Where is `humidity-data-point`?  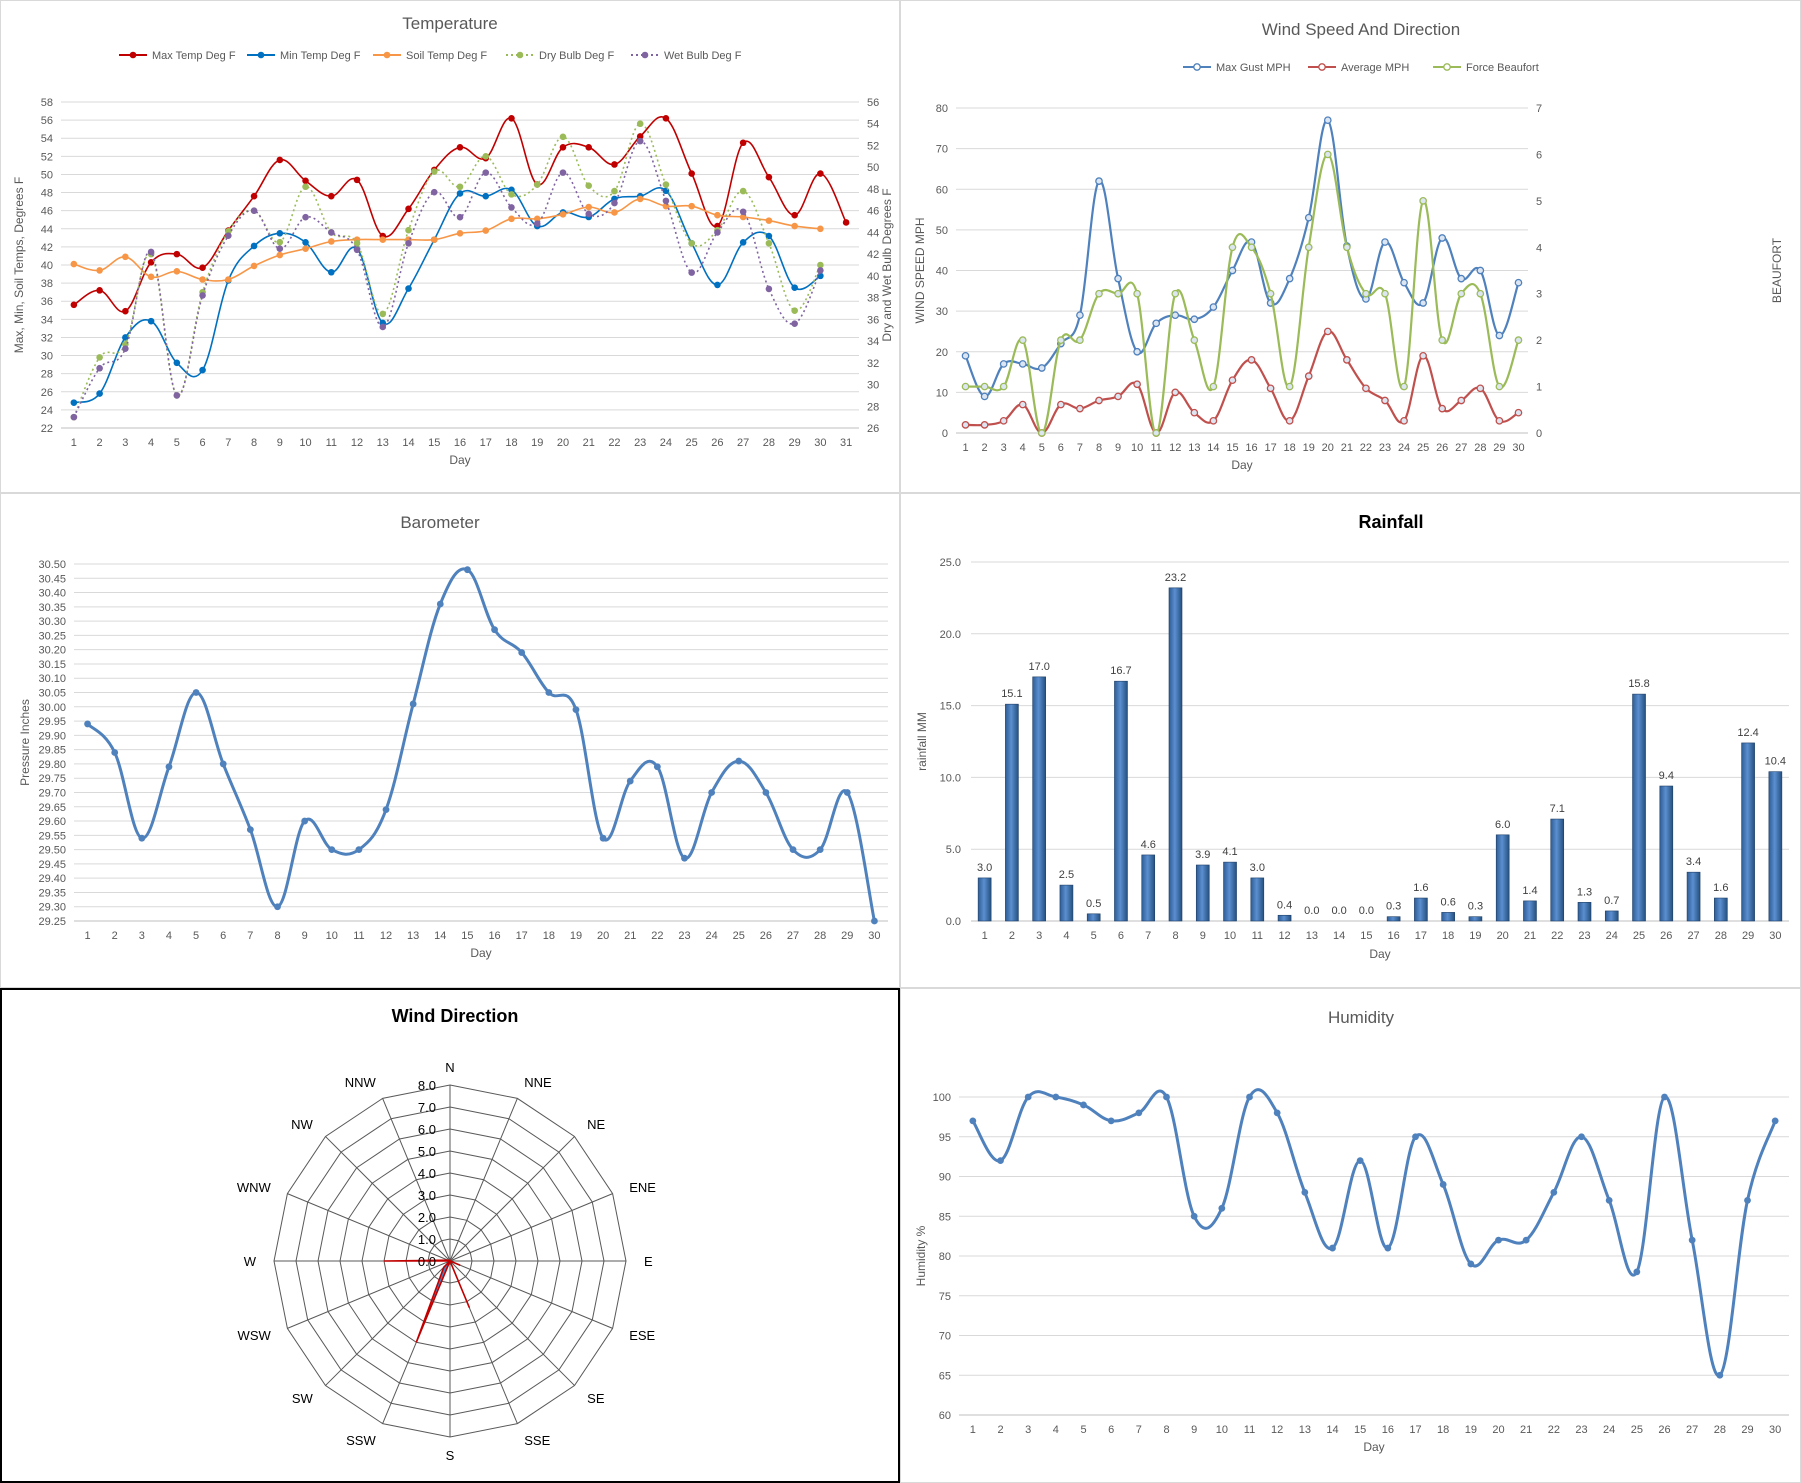 humidity-data-point is located at coordinates (1360, 1160).